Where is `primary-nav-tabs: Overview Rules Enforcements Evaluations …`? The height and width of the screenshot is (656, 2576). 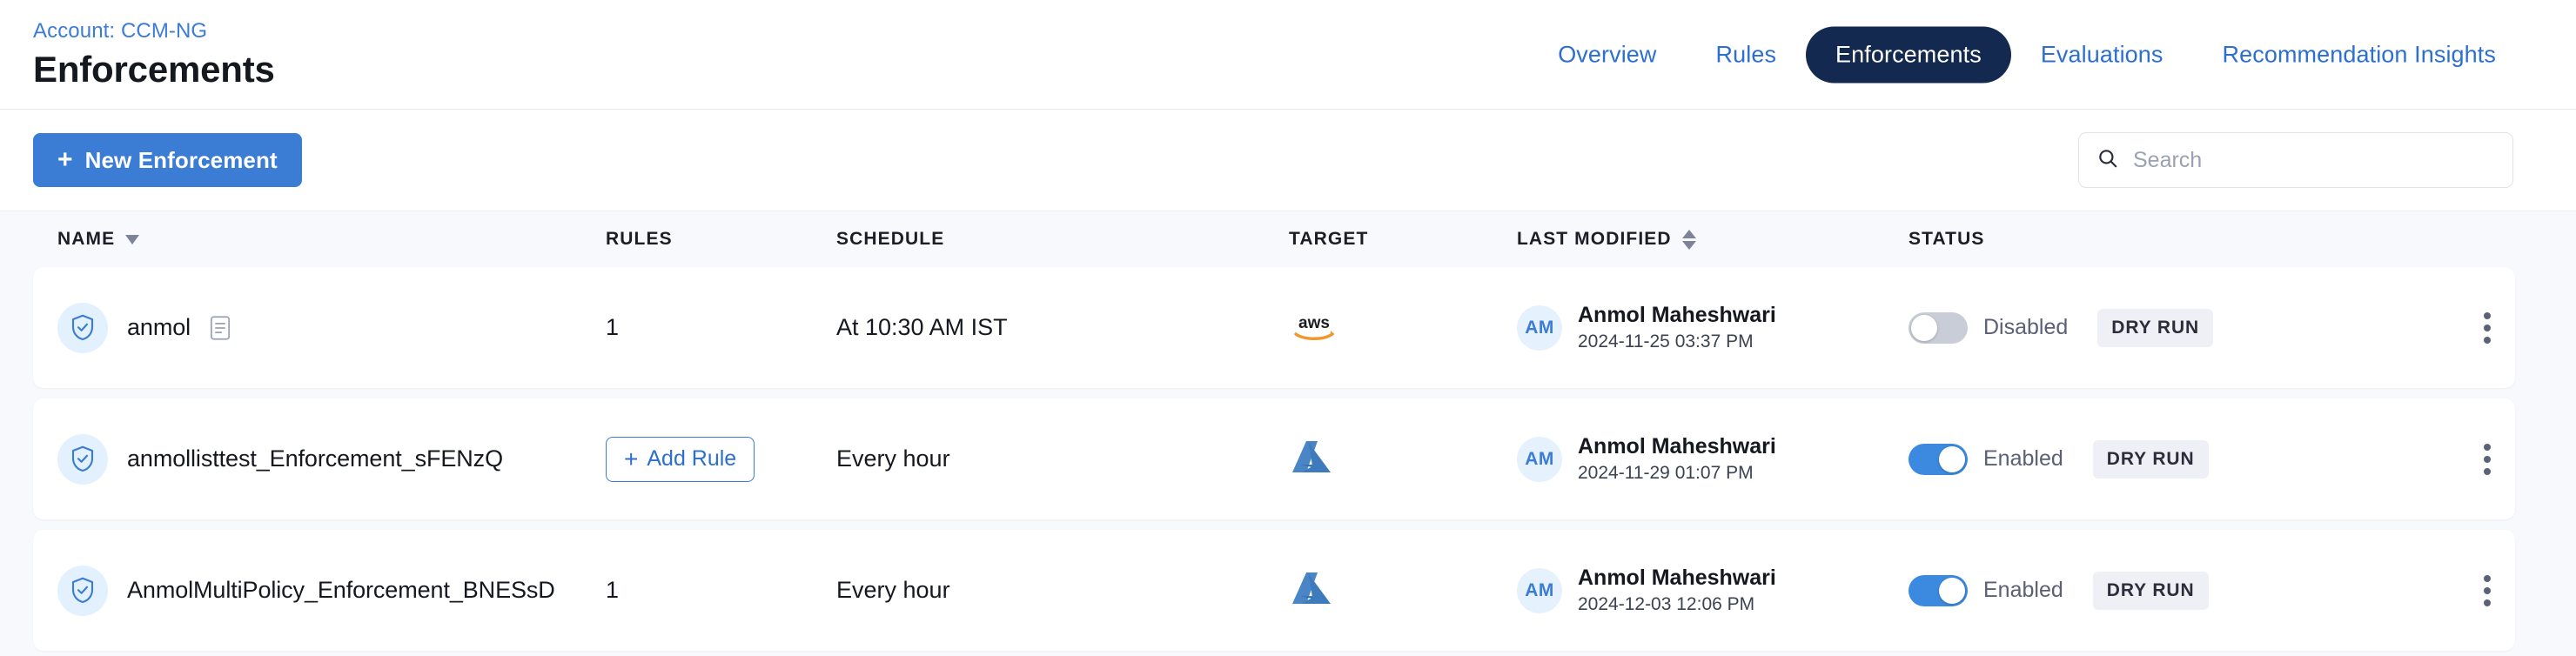 primary-nav-tabs: Overview Rules Enforcements Evaluations … is located at coordinates (2027, 54).